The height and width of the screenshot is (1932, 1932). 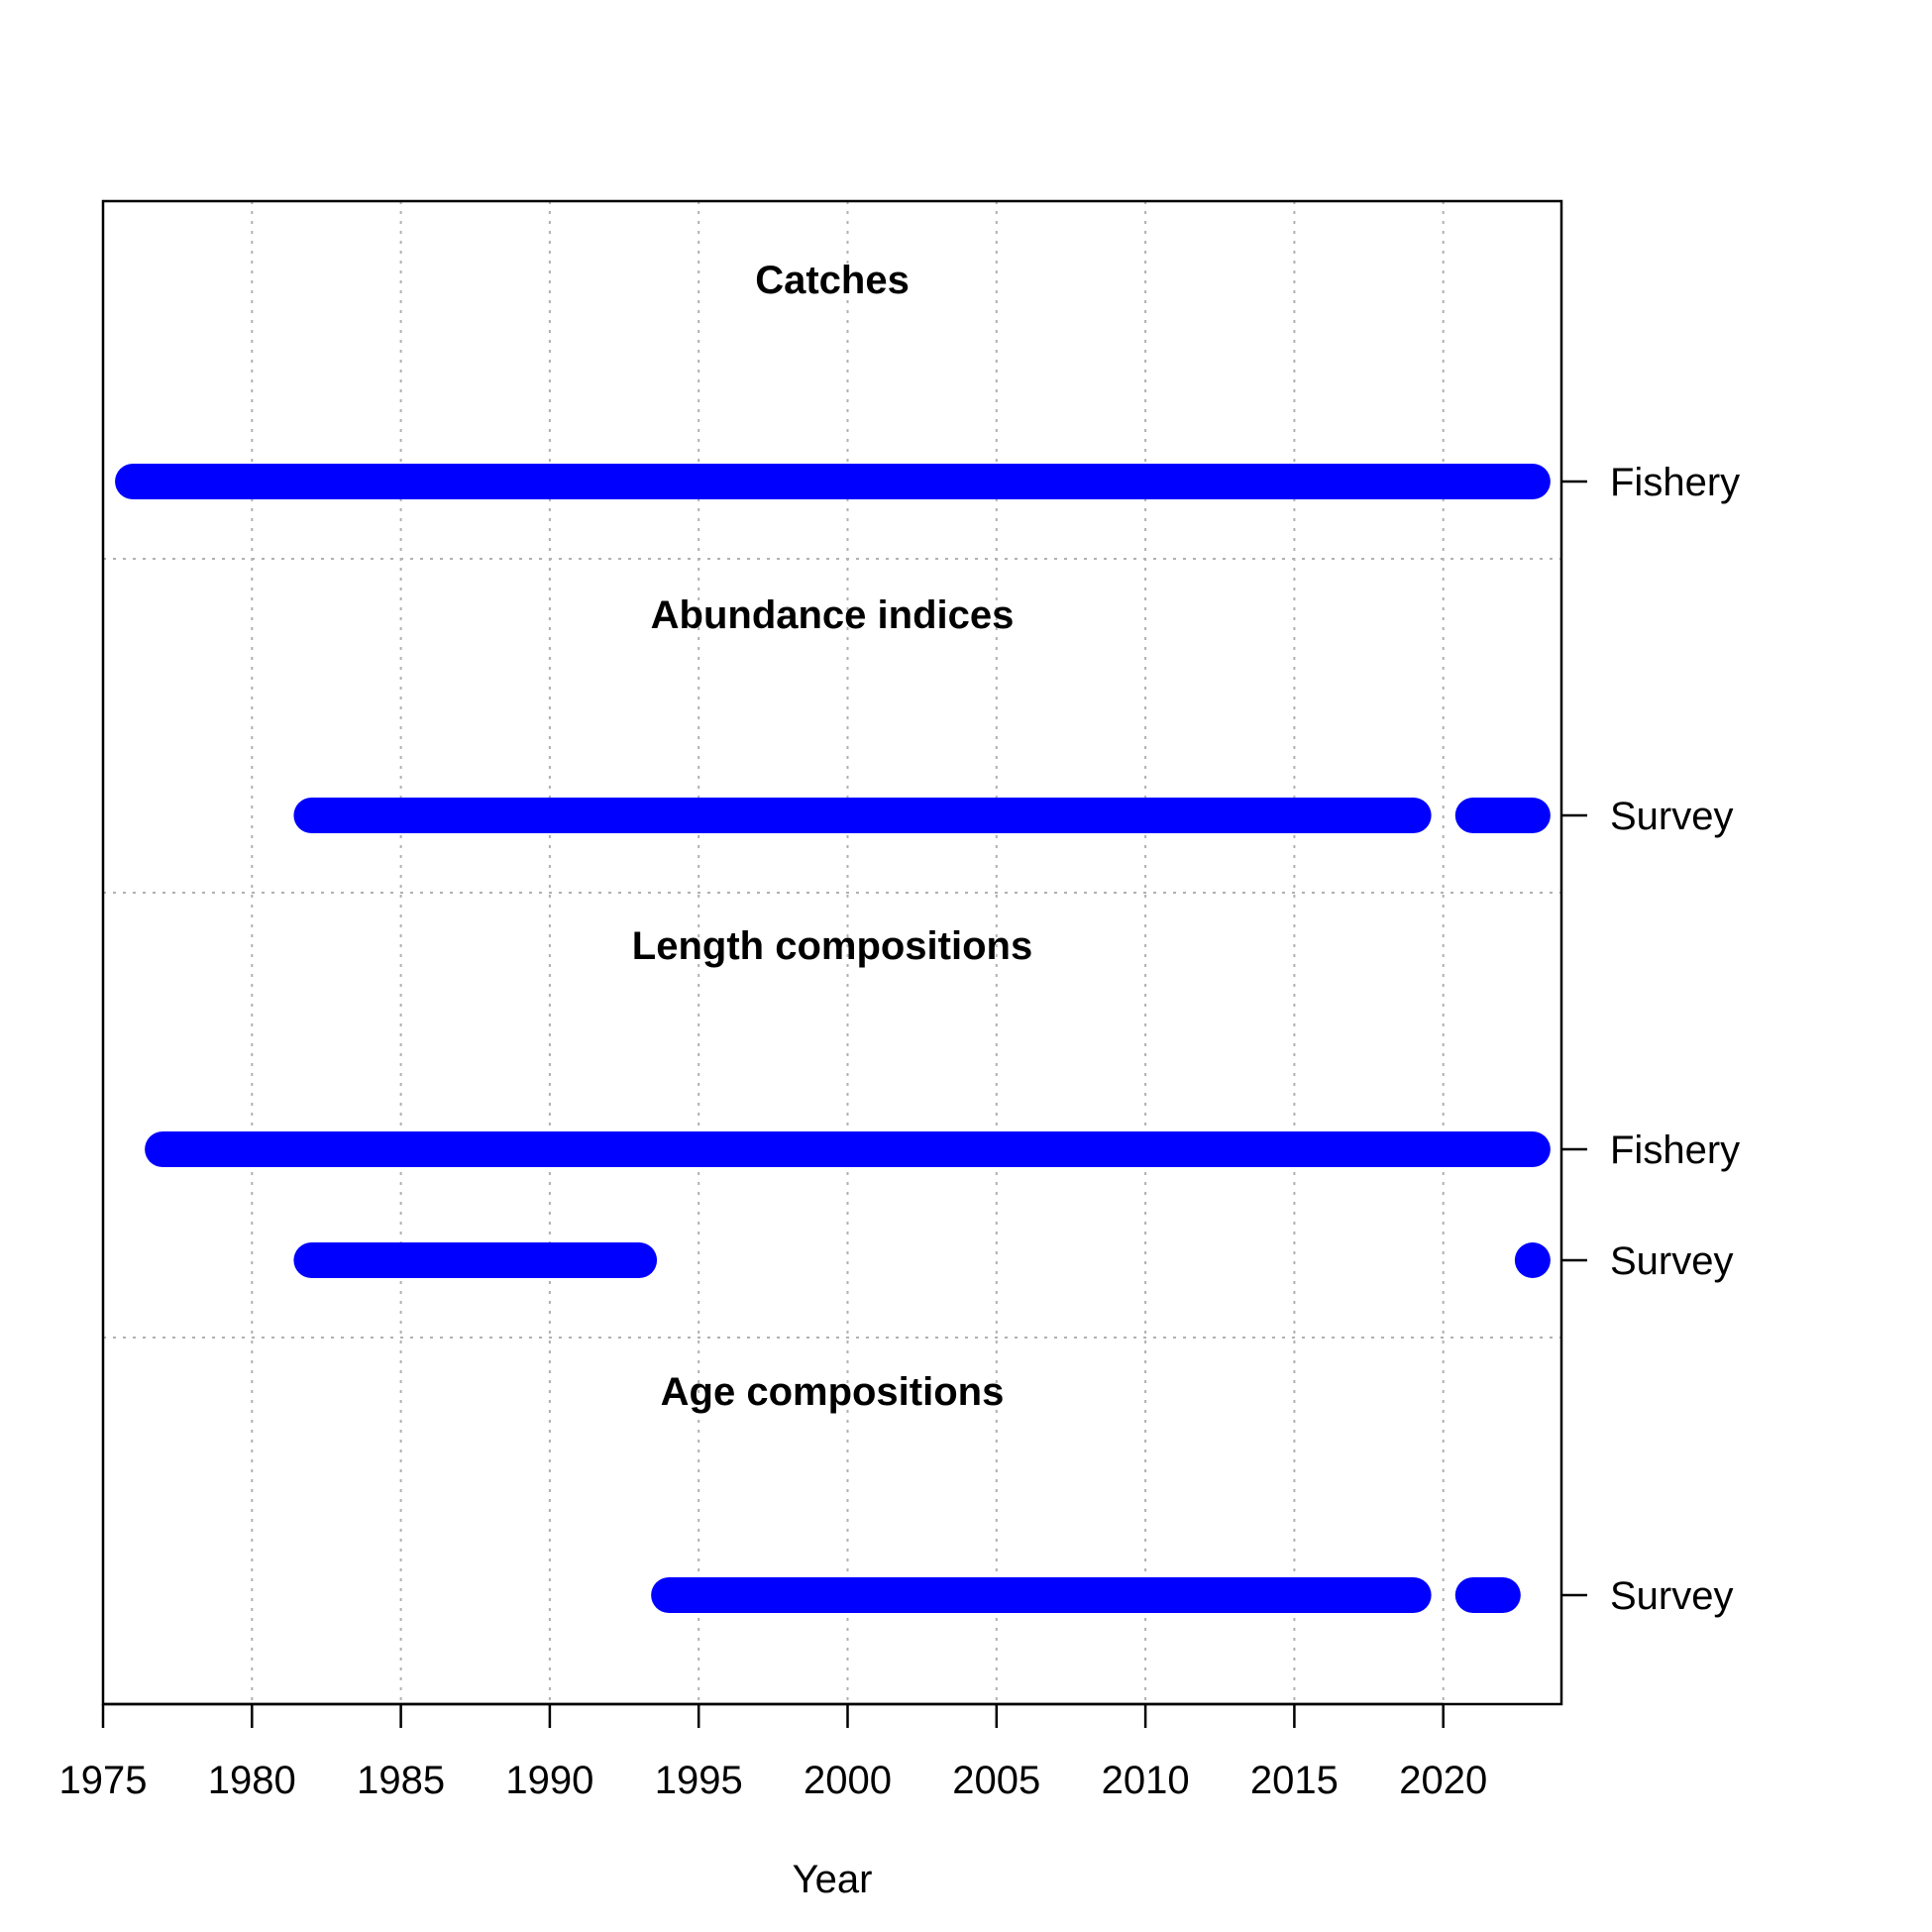 I want to click on x-tick-label: 2010, so click(x=1146, y=1780).